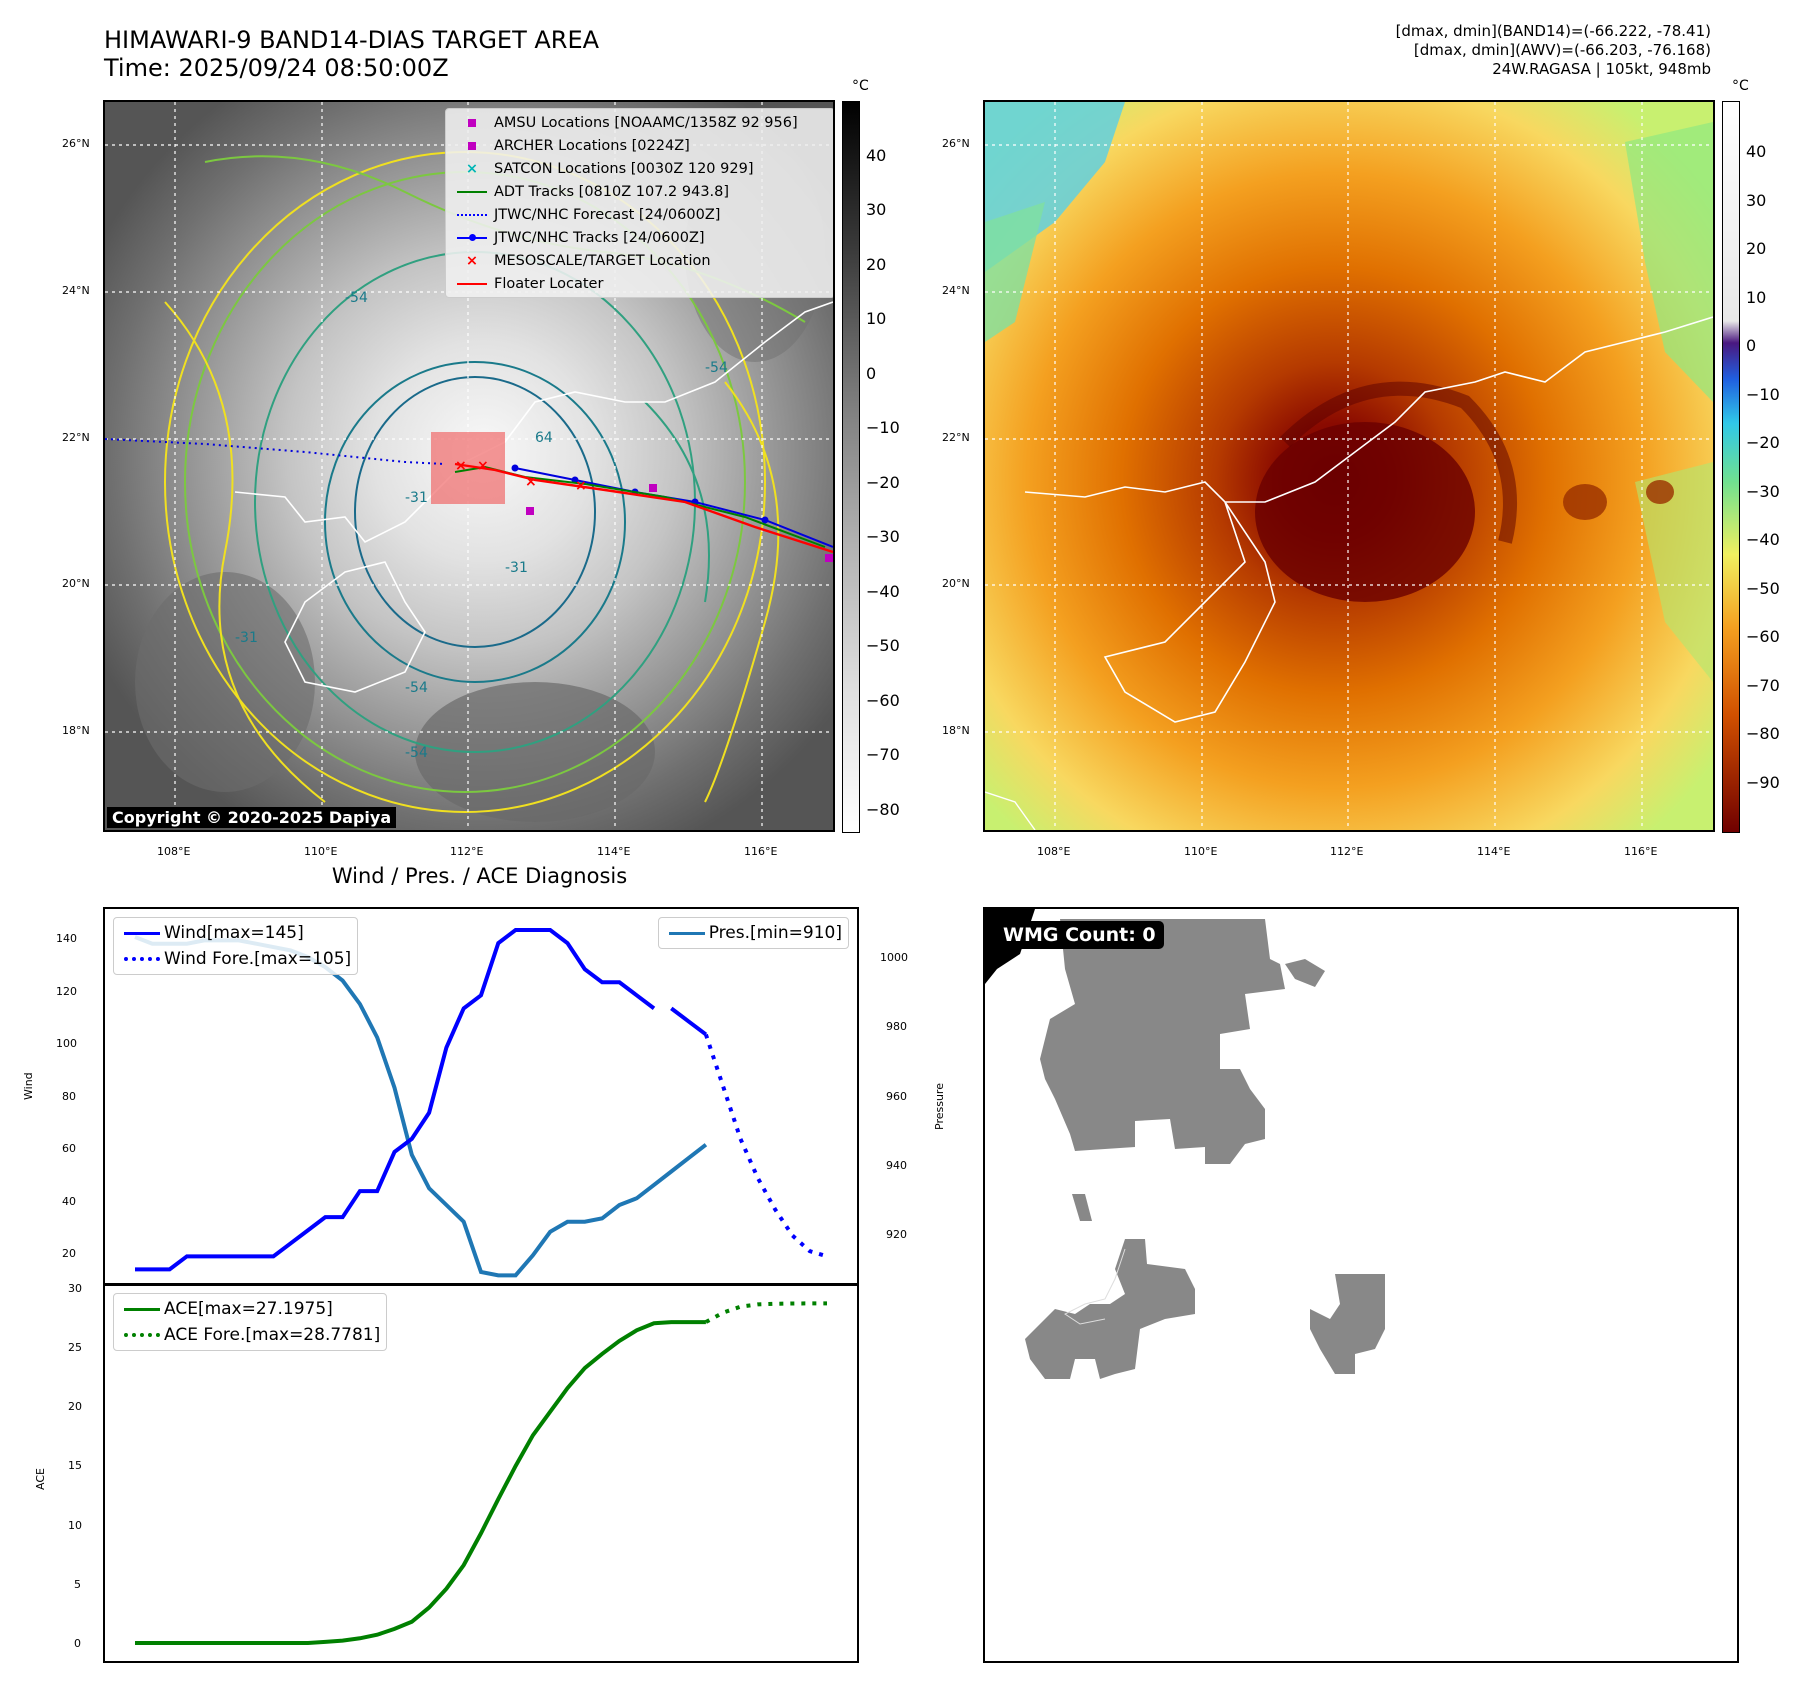 The height and width of the screenshot is (1690, 1797). I want to click on cbar2-unit: °C, so click(1740, 86).